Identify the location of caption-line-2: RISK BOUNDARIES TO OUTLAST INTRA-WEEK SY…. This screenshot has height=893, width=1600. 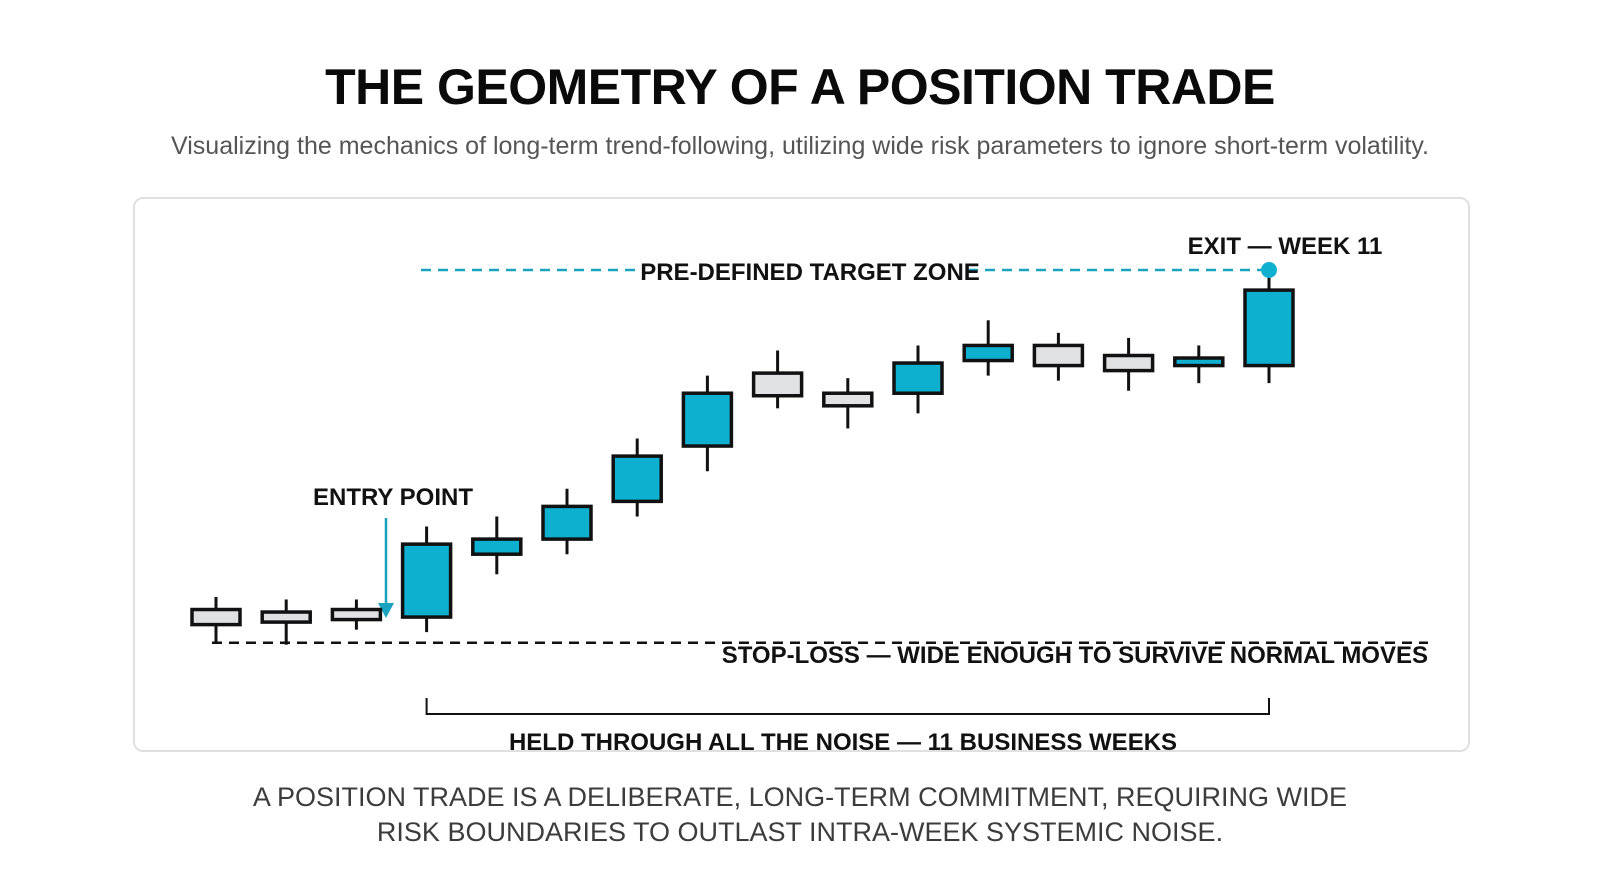
(800, 832).